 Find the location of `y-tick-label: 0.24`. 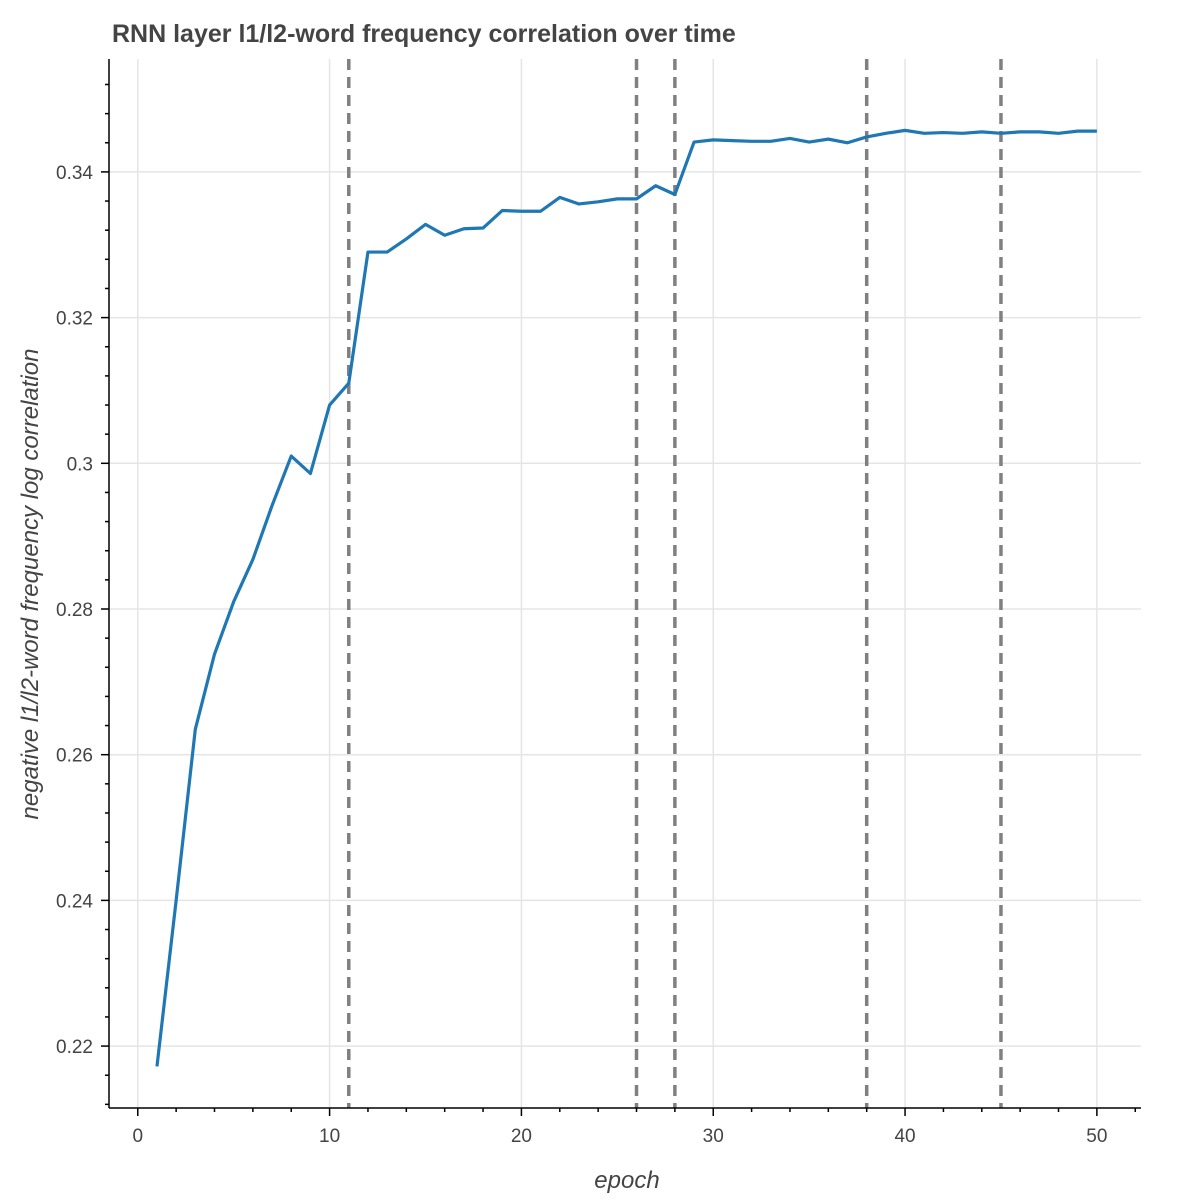

y-tick-label: 0.24 is located at coordinates (74, 901).